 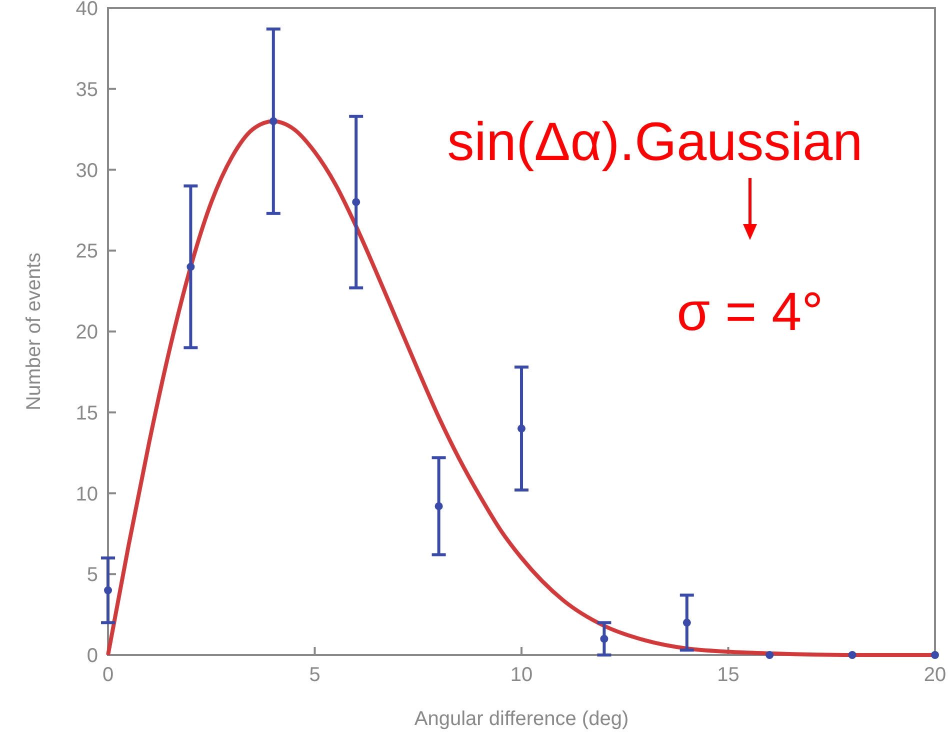 I want to click on annotation: sin(Δα).Gaussian, so click(x=655, y=142).